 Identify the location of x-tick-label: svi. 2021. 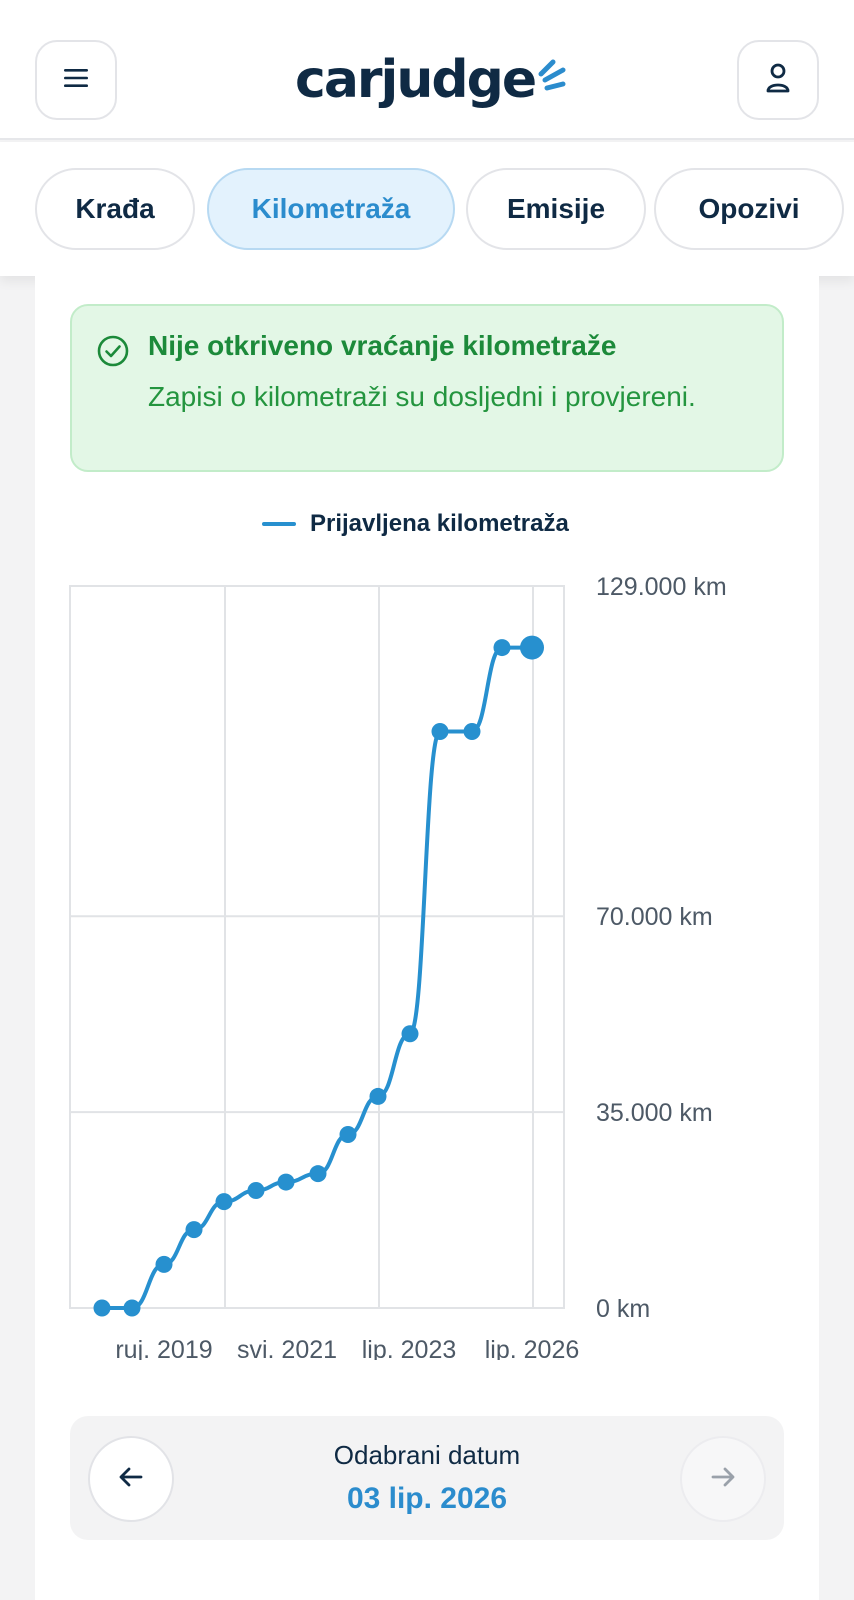
(287, 1348).